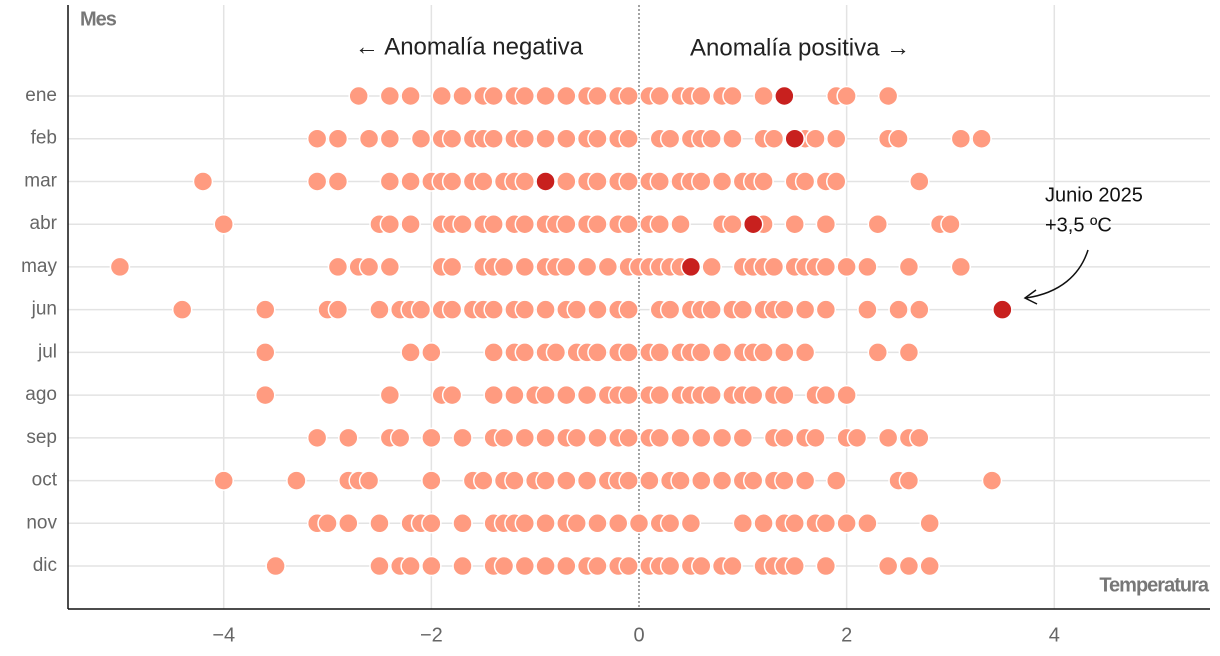  What do you see at coordinates (47, 351) in the screenshot?
I see `y-tick-label: jul` at bounding box center [47, 351].